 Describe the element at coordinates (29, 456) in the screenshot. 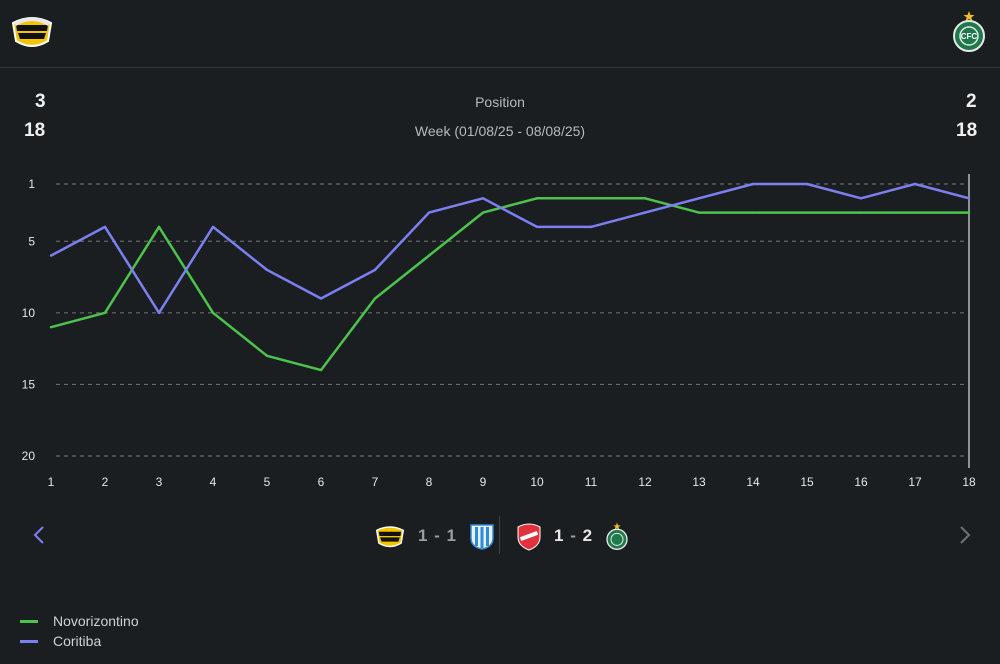

I see `y-tick-label: 20` at that location.